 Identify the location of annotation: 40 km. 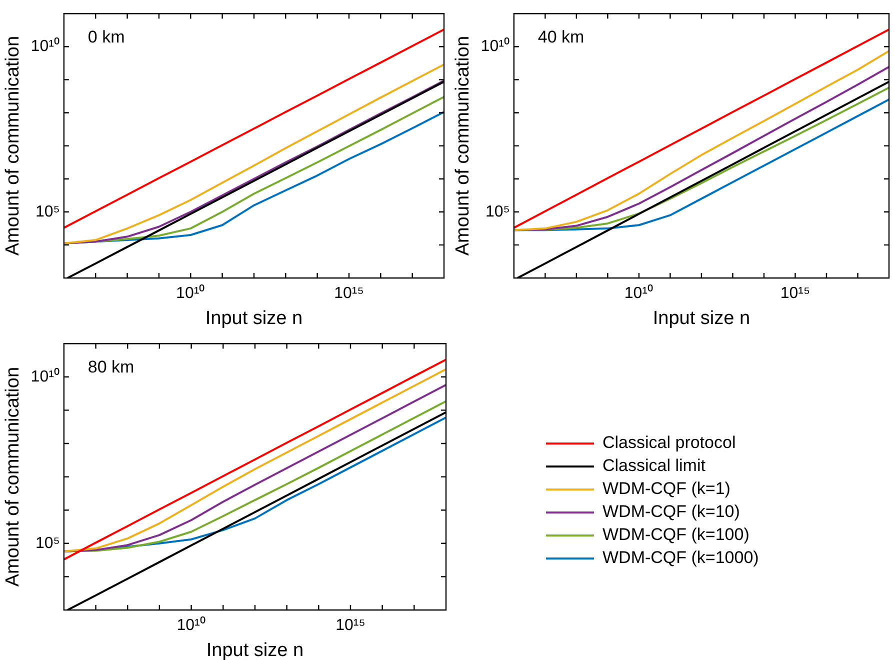
(561, 36).